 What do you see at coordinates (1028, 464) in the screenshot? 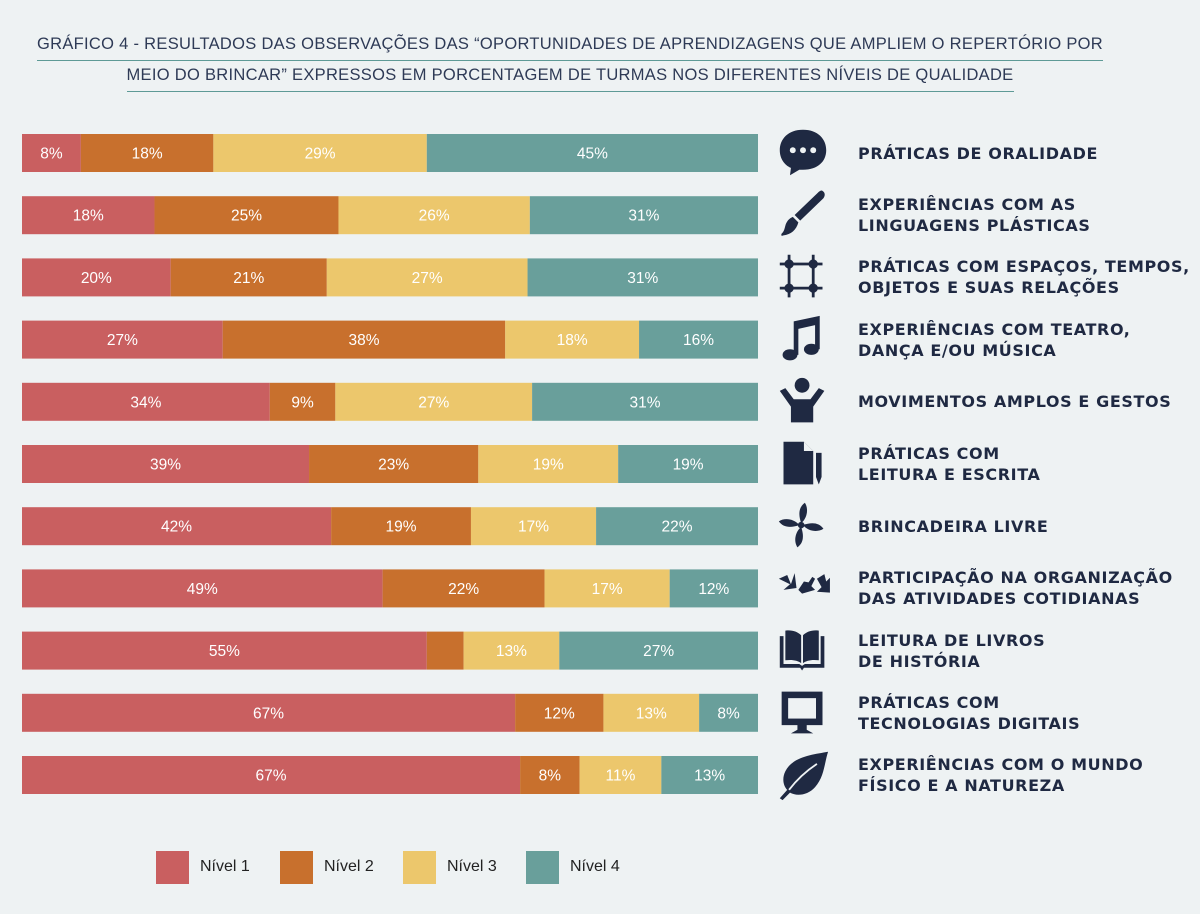
I see `category-label-6: PRÁTICAS COM LEITURA E ESCRITA` at bounding box center [1028, 464].